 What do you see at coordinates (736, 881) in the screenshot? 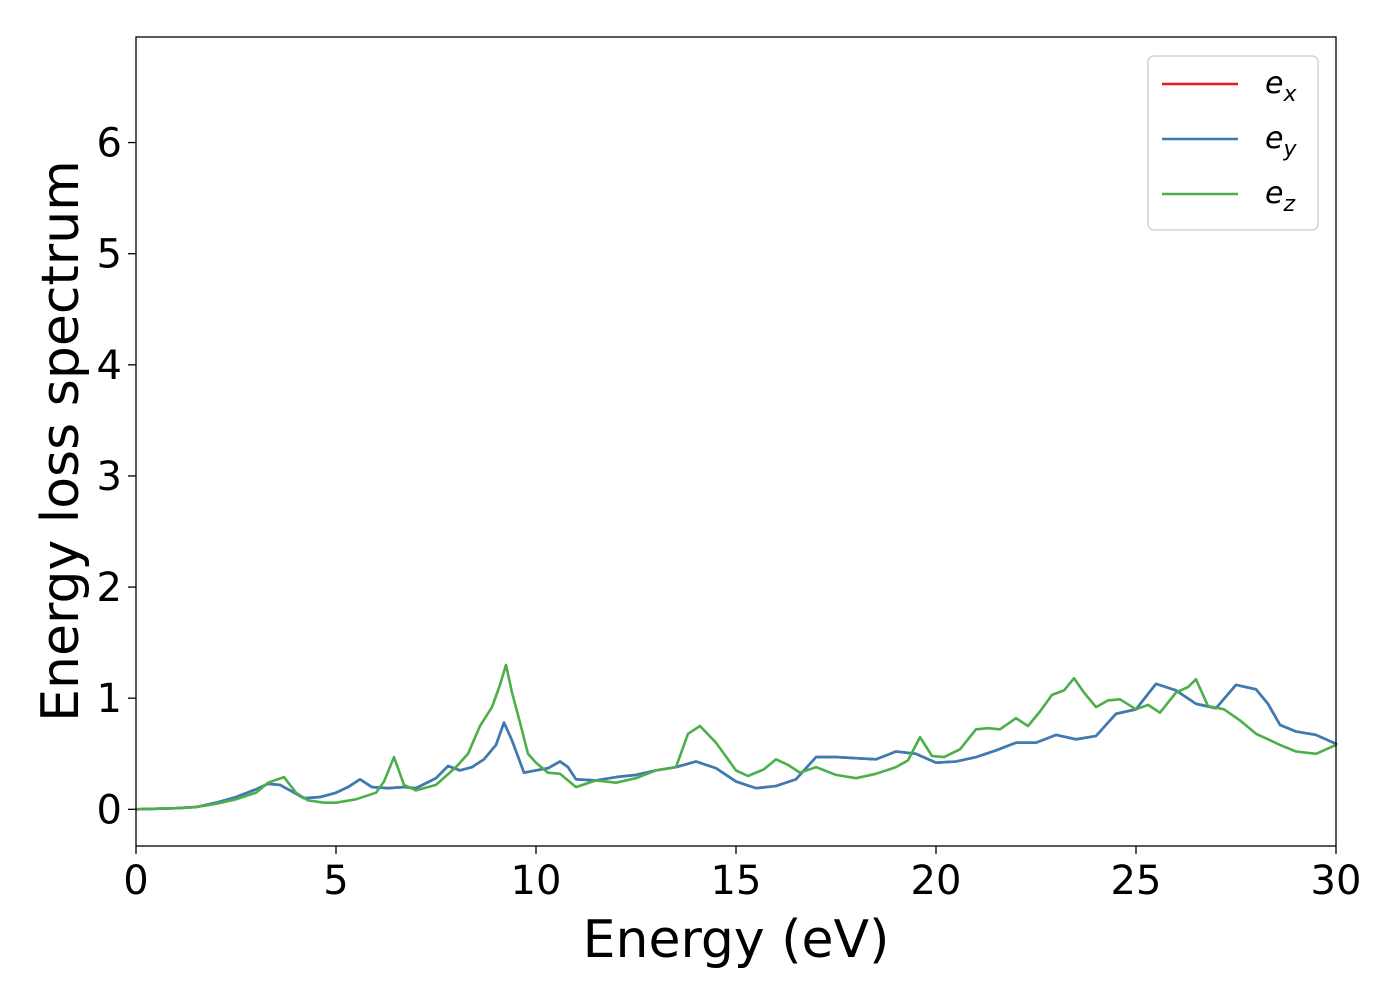
I see `x-tick-label: 15` at bounding box center [736, 881].